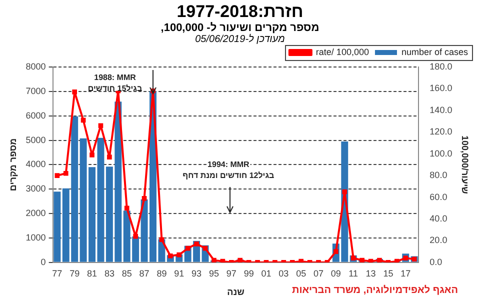  I want to click on y2-tick-label: 100.0, so click(441, 153).